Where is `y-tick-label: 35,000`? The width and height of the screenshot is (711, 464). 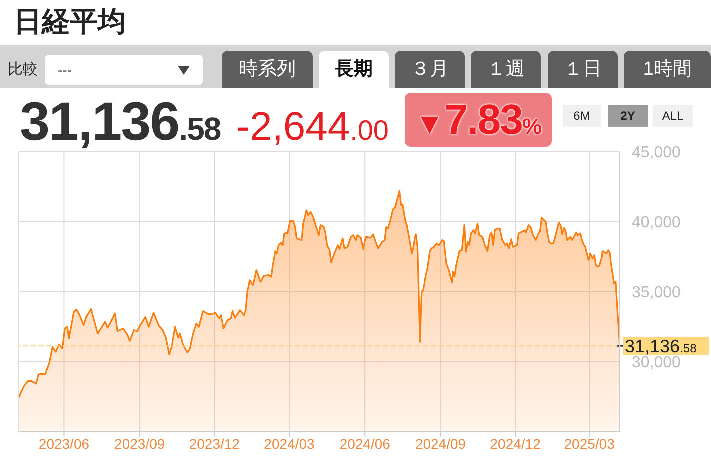
y-tick-label: 35,000 is located at coordinates (657, 293).